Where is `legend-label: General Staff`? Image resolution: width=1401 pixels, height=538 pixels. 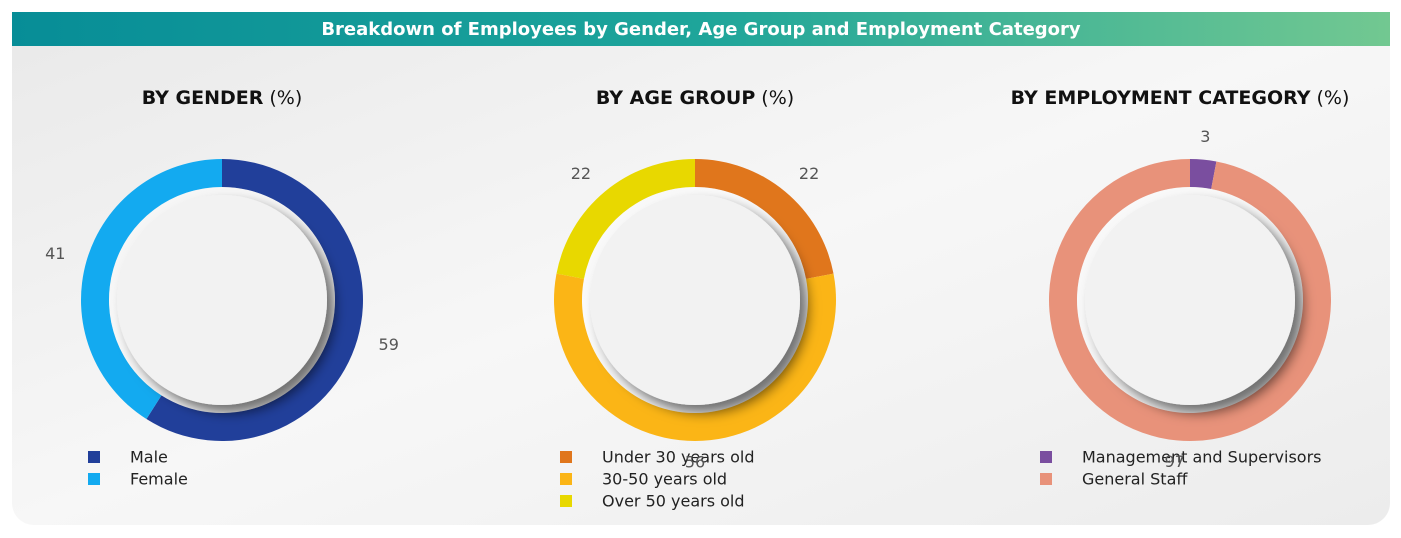 legend-label: General Staff is located at coordinates (1135, 479).